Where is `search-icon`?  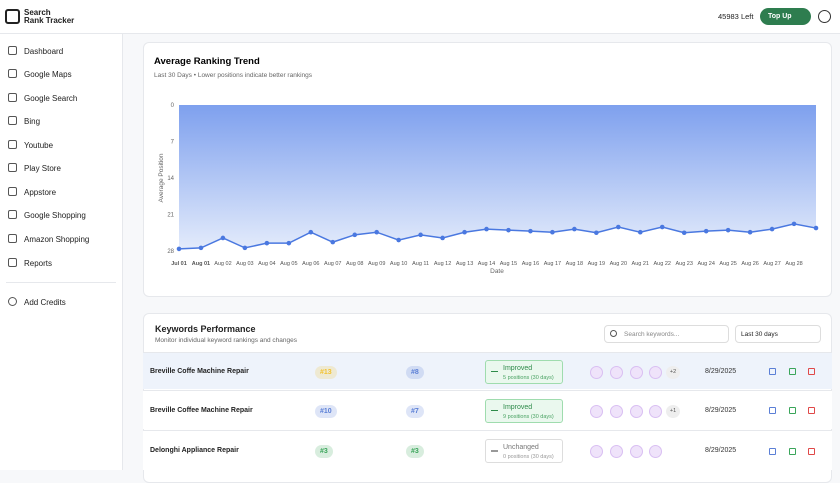 search-icon is located at coordinates (613, 333).